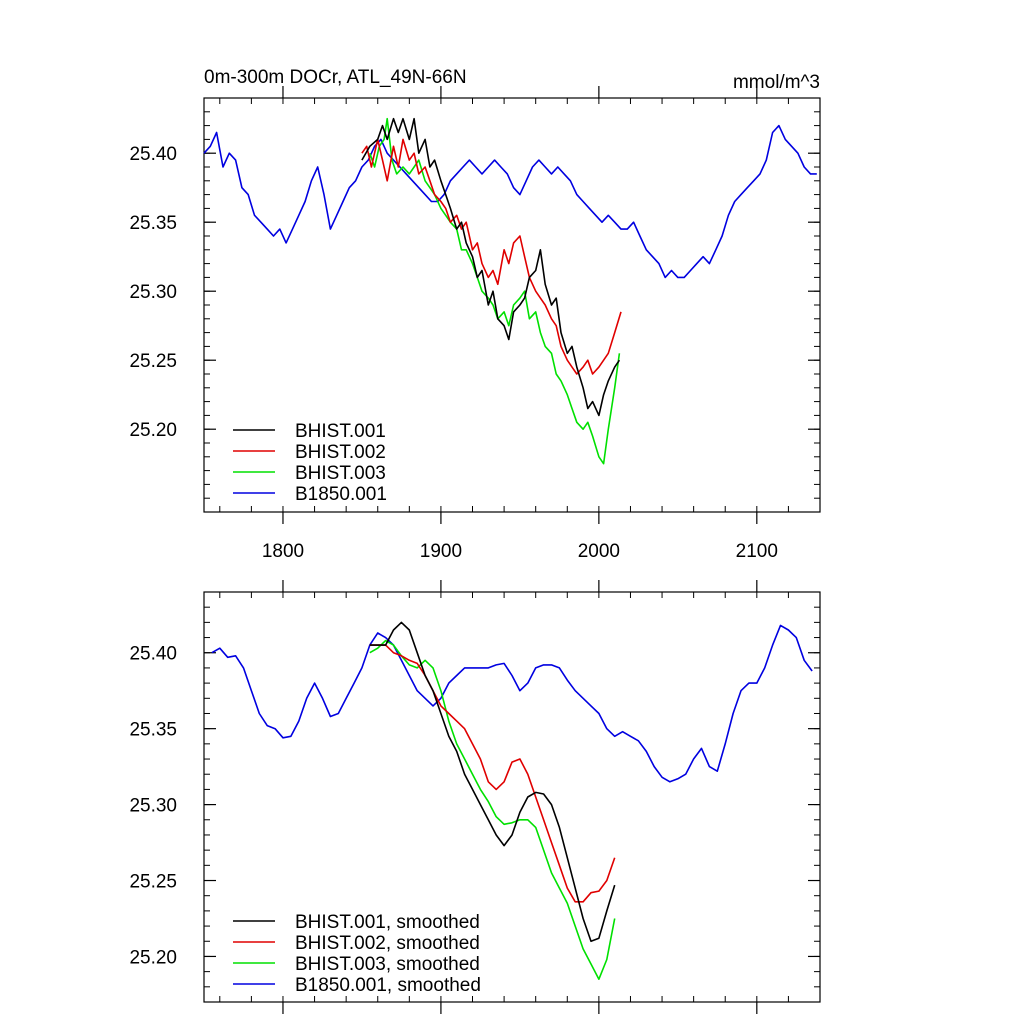  What do you see at coordinates (341, 494) in the screenshot?
I see `legend-label: B1850.001` at bounding box center [341, 494].